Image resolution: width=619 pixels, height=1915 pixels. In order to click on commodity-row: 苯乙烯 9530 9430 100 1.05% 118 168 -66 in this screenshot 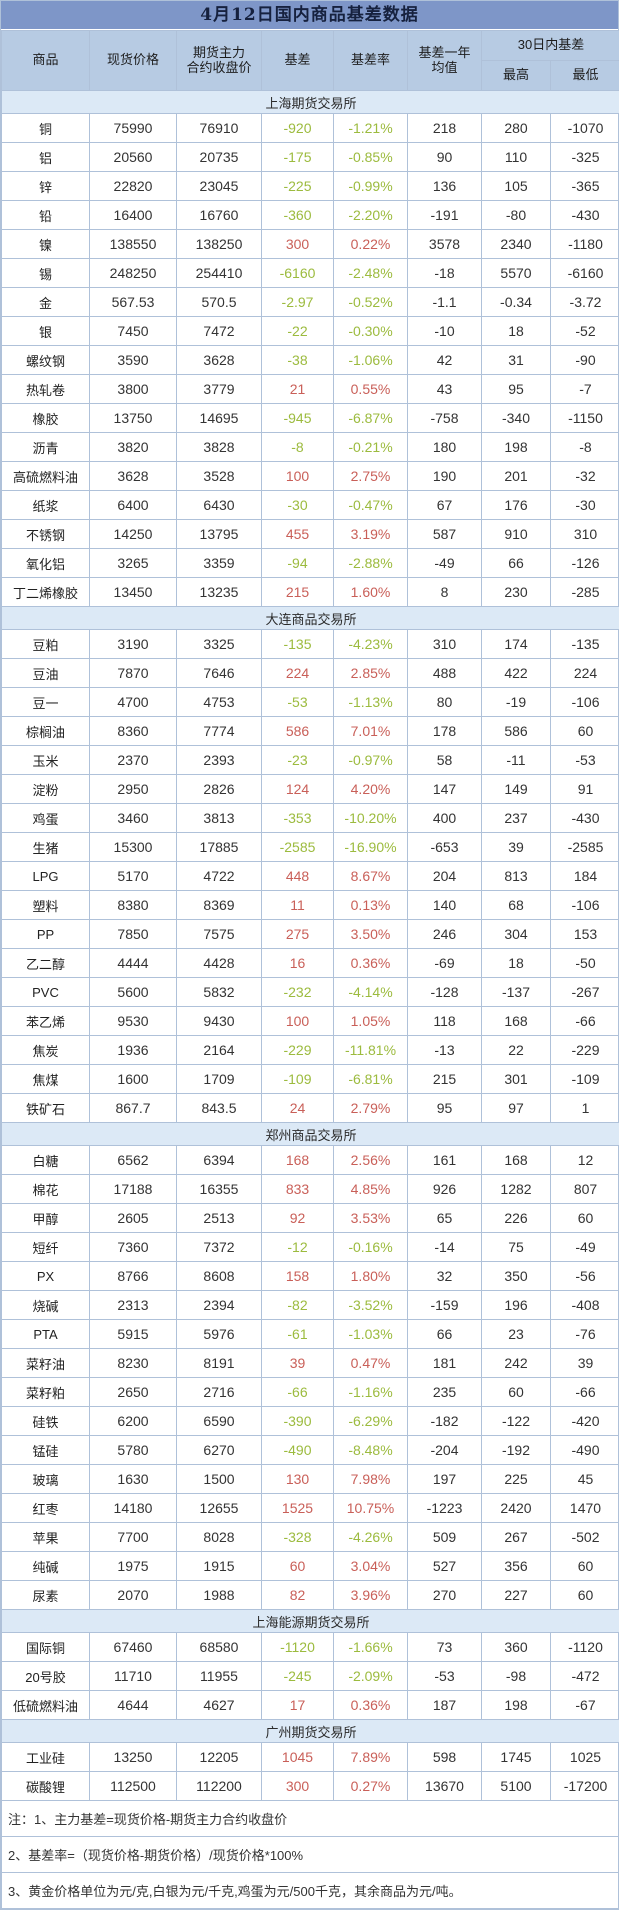, I will do `click(310, 1021)`.